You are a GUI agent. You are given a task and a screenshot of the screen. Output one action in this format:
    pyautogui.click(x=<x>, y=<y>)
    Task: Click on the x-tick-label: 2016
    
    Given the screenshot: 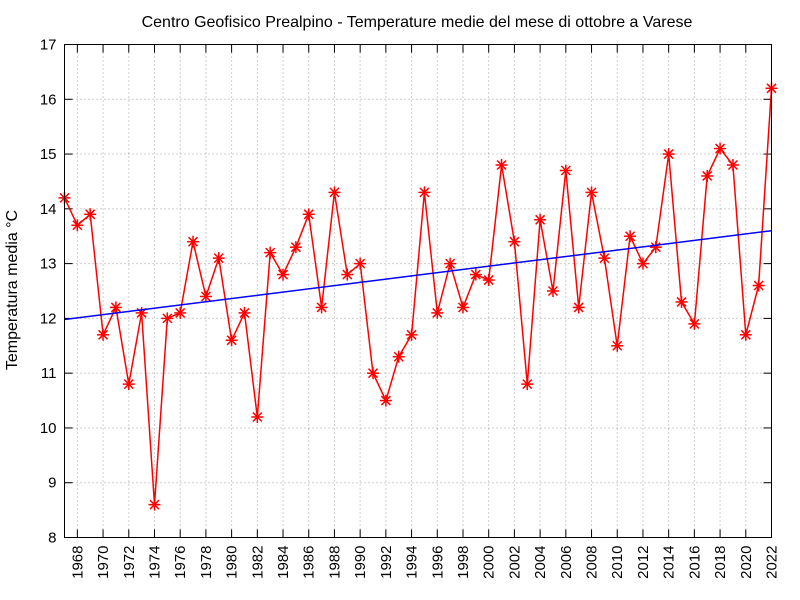 What is the action you would take?
    pyautogui.click(x=694, y=562)
    